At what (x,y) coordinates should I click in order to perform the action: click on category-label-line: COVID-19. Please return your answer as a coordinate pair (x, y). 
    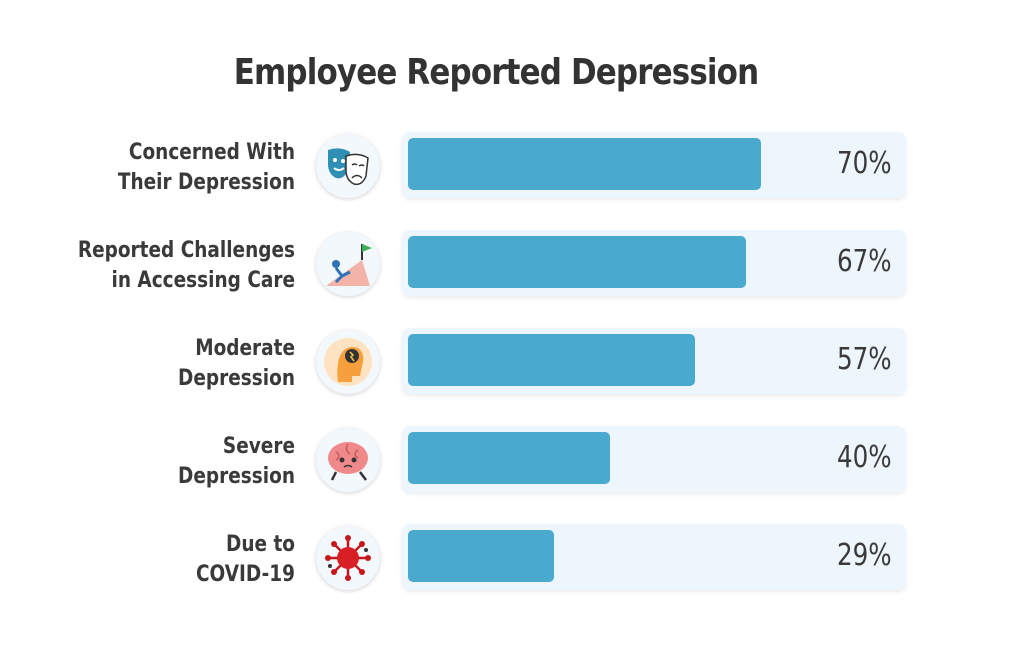
    Looking at the image, I should click on (245, 574).